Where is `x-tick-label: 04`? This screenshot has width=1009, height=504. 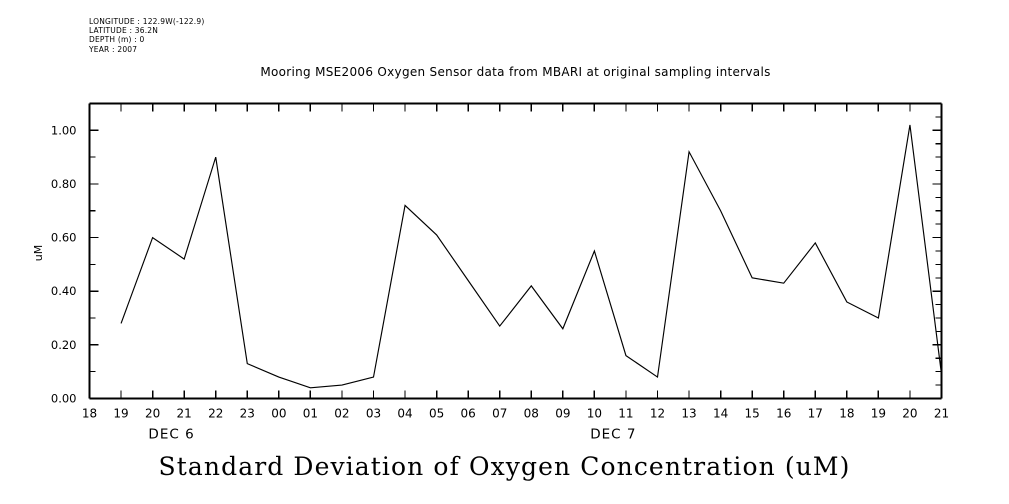
x-tick-label: 04 is located at coordinates (404, 414).